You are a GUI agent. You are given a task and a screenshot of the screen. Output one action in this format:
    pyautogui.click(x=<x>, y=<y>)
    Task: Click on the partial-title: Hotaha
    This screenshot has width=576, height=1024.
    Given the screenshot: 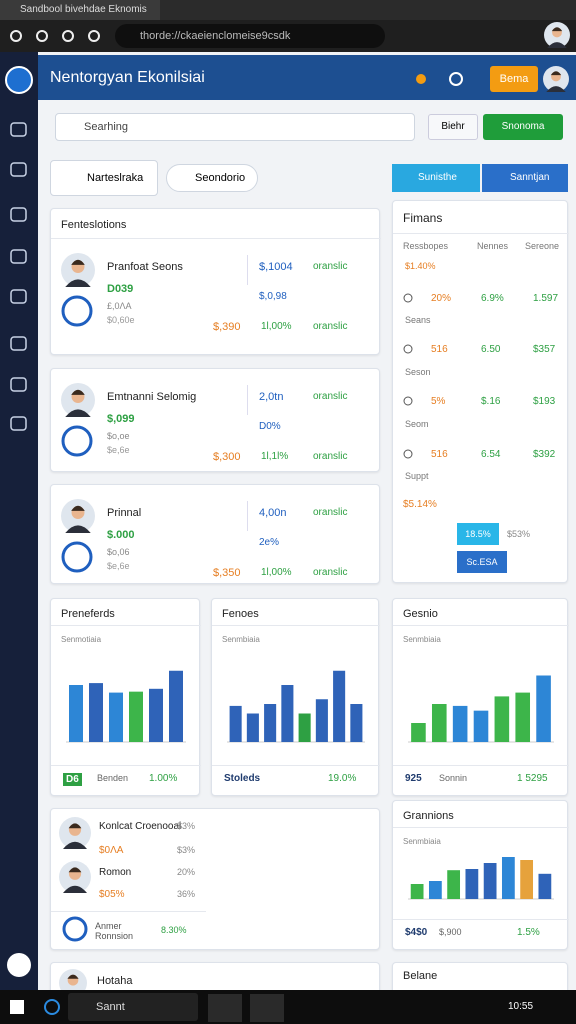 What is the action you would take?
    pyautogui.click(x=115, y=981)
    